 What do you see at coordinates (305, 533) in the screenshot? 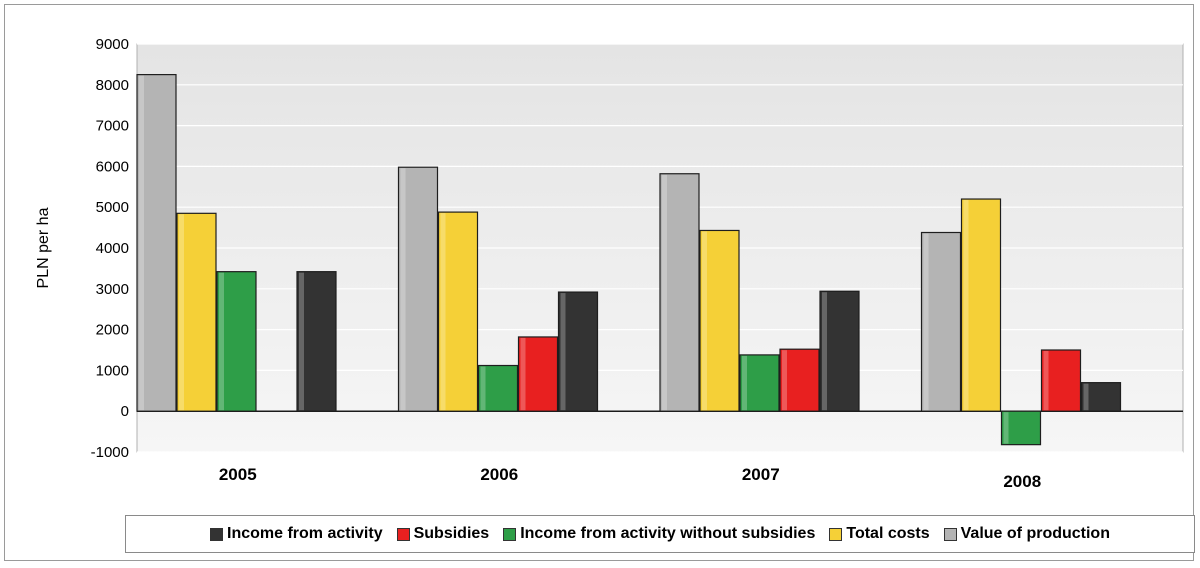
I see `legend-label: Income from activity` at bounding box center [305, 533].